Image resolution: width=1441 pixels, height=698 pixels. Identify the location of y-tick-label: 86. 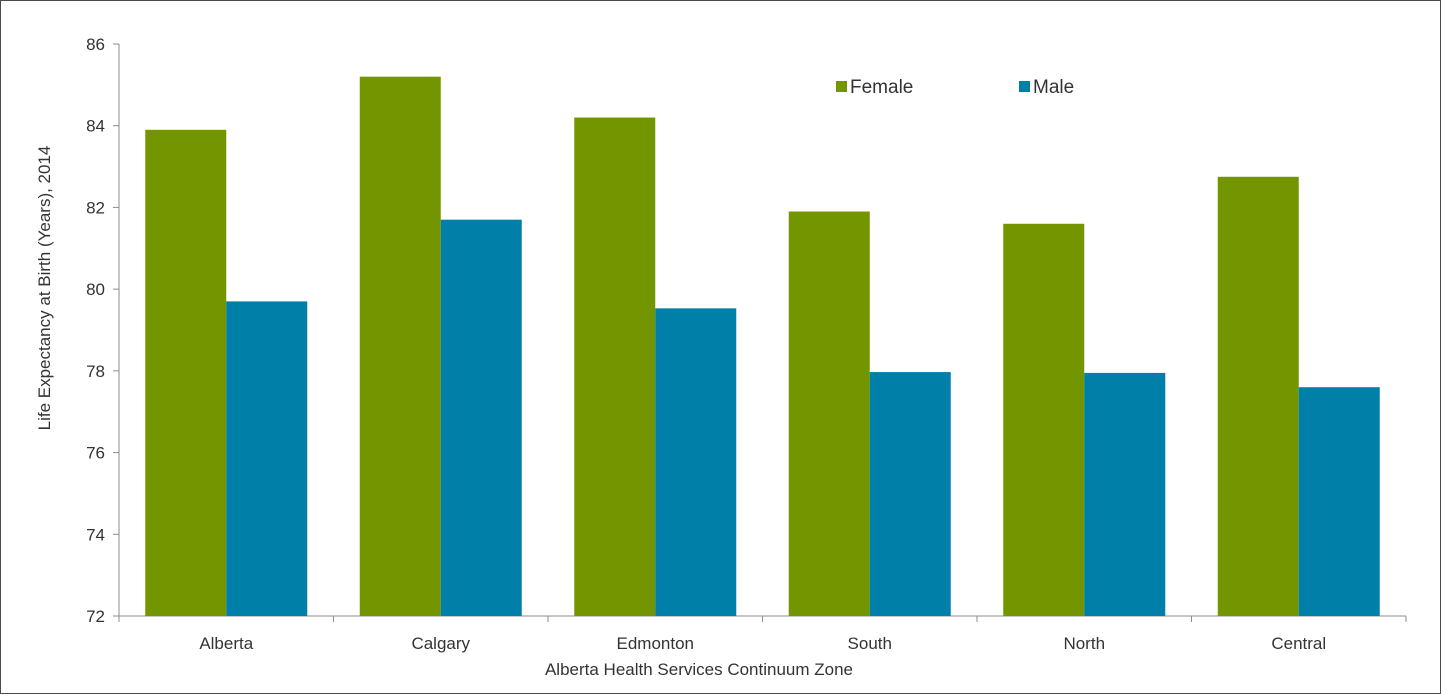
(95, 44).